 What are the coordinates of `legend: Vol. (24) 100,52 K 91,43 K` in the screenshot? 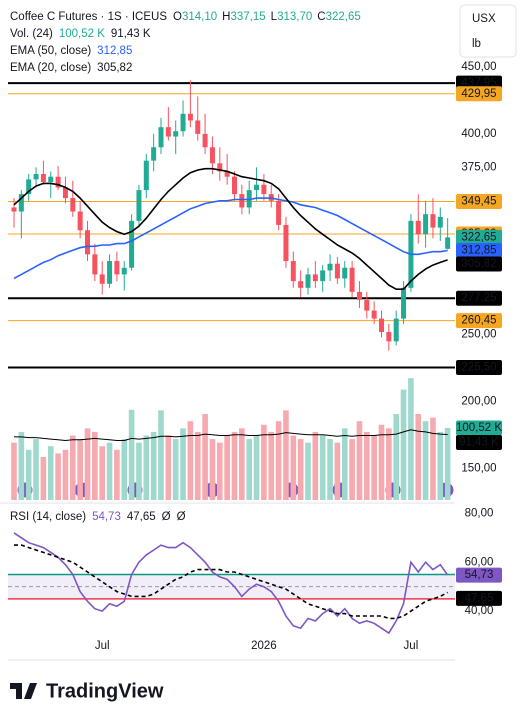 It's located at (80, 34).